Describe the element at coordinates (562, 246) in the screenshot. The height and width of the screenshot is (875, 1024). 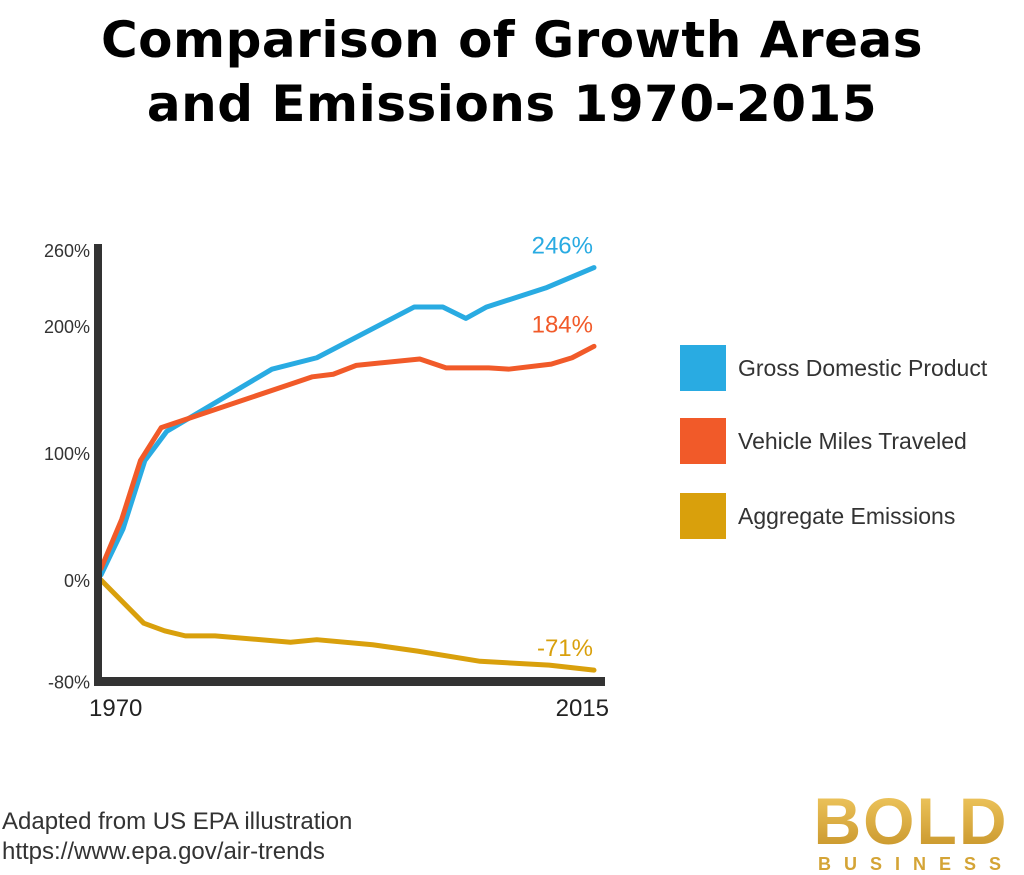
I see `end-label-0: 246%` at that location.